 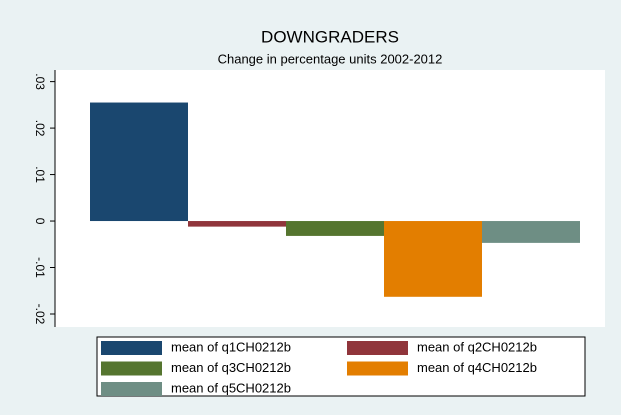 What do you see at coordinates (341, 366) in the screenshot?
I see `legend-box` at bounding box center [341, 366].